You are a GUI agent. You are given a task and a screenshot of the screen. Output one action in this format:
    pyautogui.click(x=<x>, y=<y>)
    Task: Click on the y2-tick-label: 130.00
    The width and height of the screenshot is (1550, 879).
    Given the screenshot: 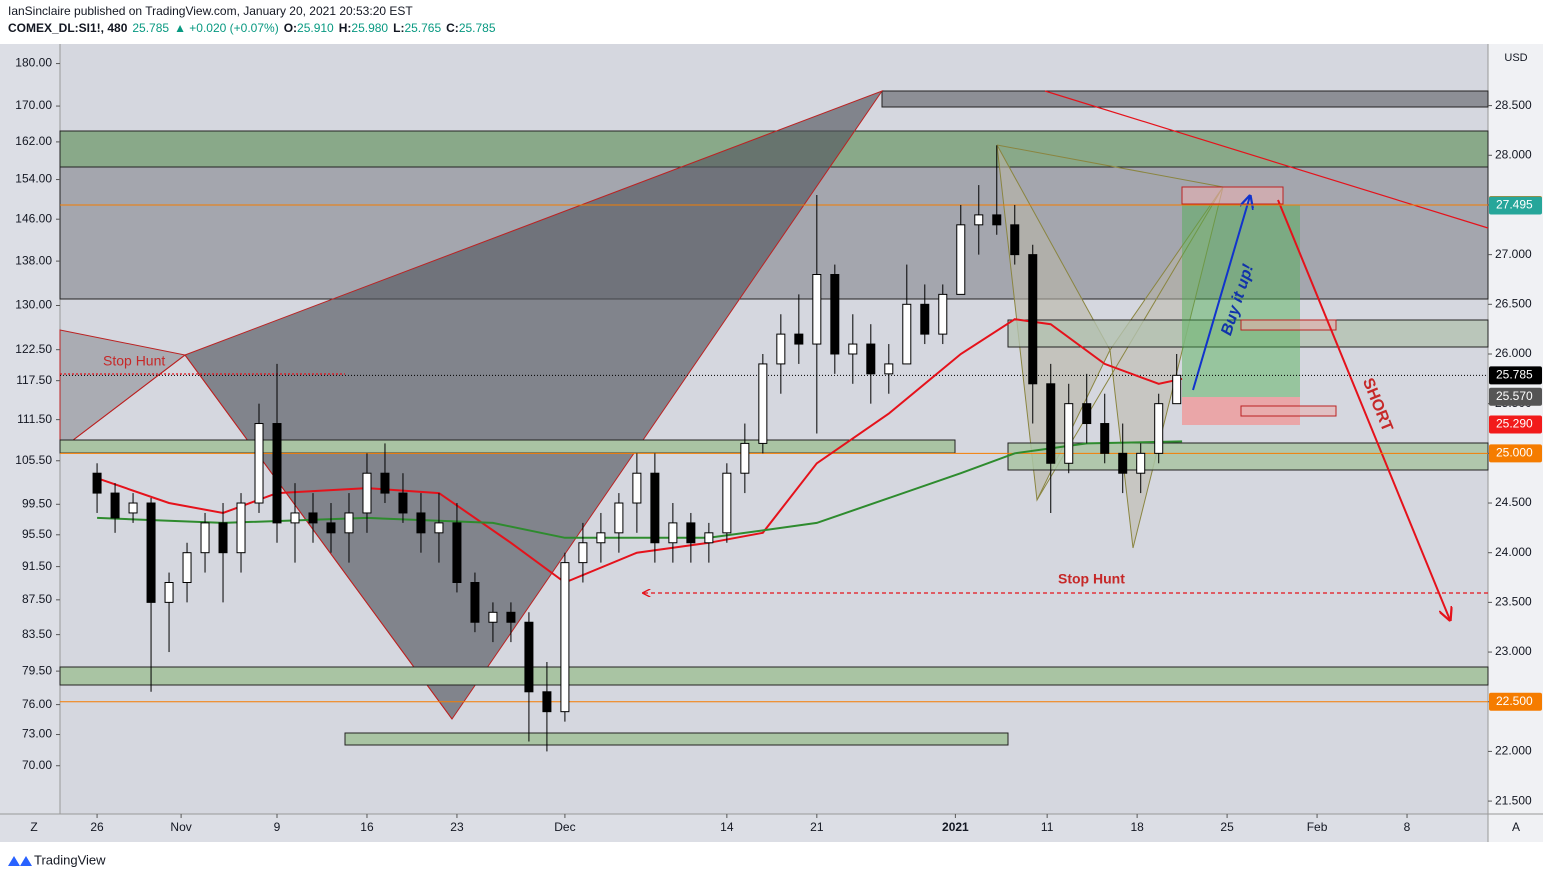 What is the action you would take?
    pyautogui.click(x=33, y=305)
    